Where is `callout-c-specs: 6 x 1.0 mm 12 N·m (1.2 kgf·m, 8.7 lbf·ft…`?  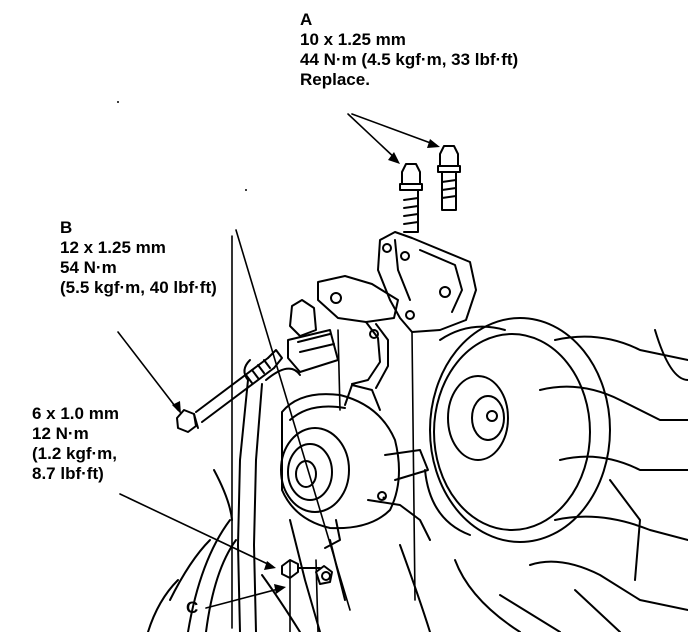
callout-c-specs: 6 x 1.0 mm 12 N·m (1.2 kgf·m, 8.7 lbf·ft… is located at coordinates (75, 444).